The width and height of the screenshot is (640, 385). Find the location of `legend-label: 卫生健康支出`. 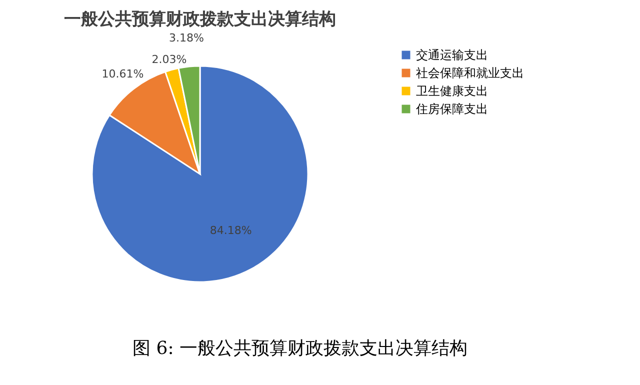

legend-label: 卫生健康支出 is located at coordinates (452, 91).